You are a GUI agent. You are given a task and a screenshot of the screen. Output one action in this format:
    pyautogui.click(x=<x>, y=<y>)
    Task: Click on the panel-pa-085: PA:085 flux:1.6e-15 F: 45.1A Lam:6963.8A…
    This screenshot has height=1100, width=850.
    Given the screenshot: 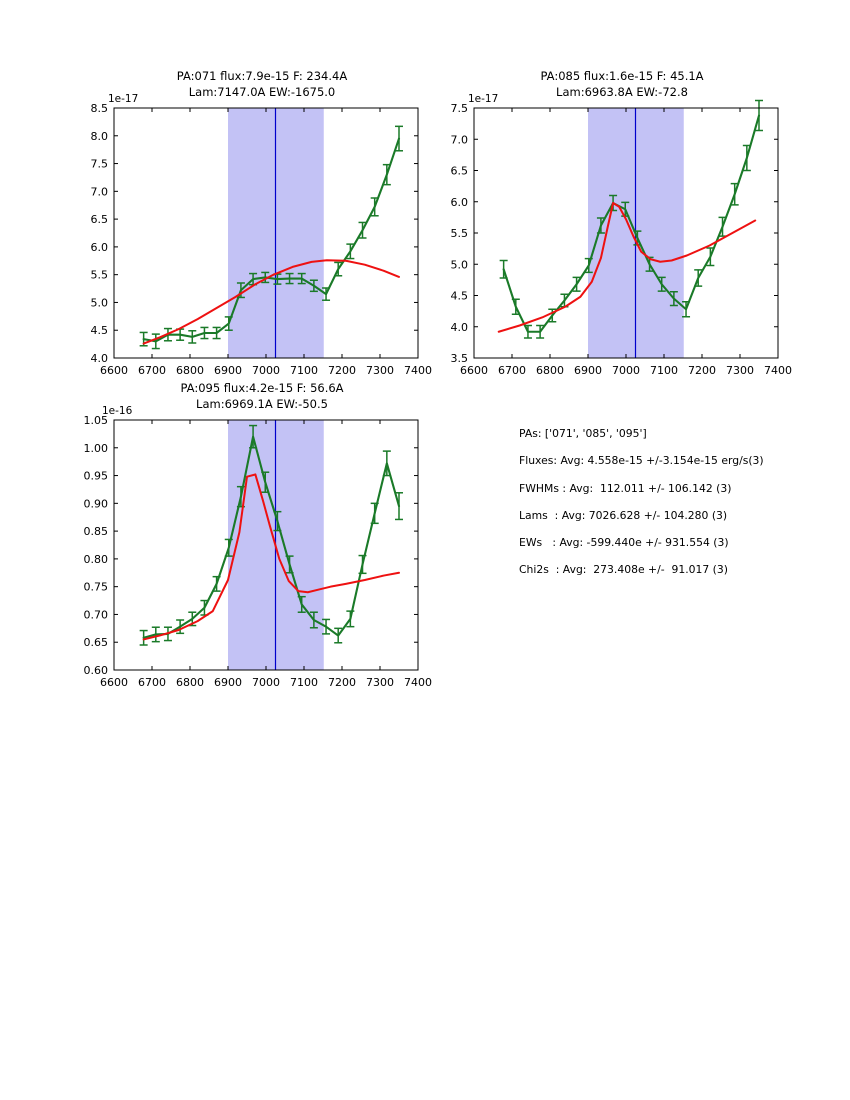 What is the action you would take?
    pyautogui.click(x=607, y=222)
    